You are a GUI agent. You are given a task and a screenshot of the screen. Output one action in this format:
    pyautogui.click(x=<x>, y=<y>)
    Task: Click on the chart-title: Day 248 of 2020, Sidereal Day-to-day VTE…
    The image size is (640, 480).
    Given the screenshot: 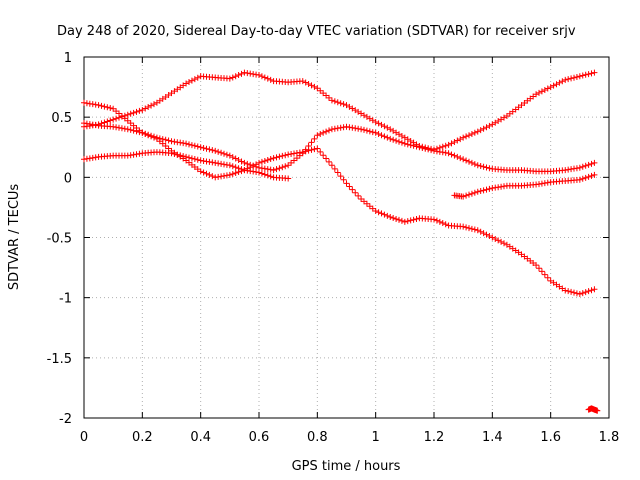 What is the action you would take?
    pyautogui.click(x=316, y=31)
    